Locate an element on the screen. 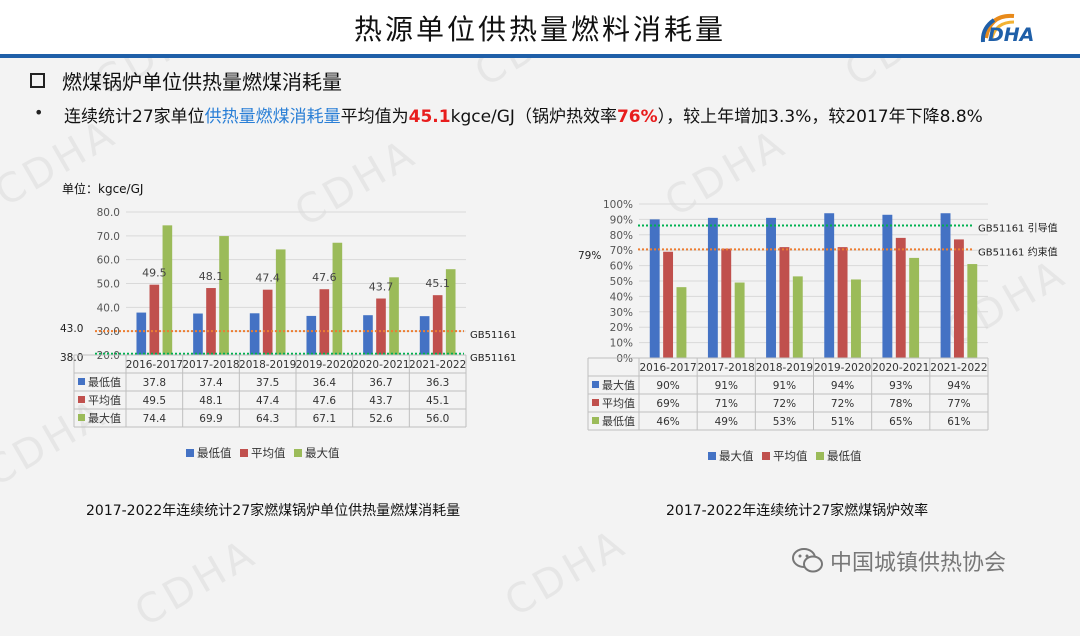 The width and height of the screenshot is (1080, 636). summary-part: 平均值为 is located at coordinates (374, 117).